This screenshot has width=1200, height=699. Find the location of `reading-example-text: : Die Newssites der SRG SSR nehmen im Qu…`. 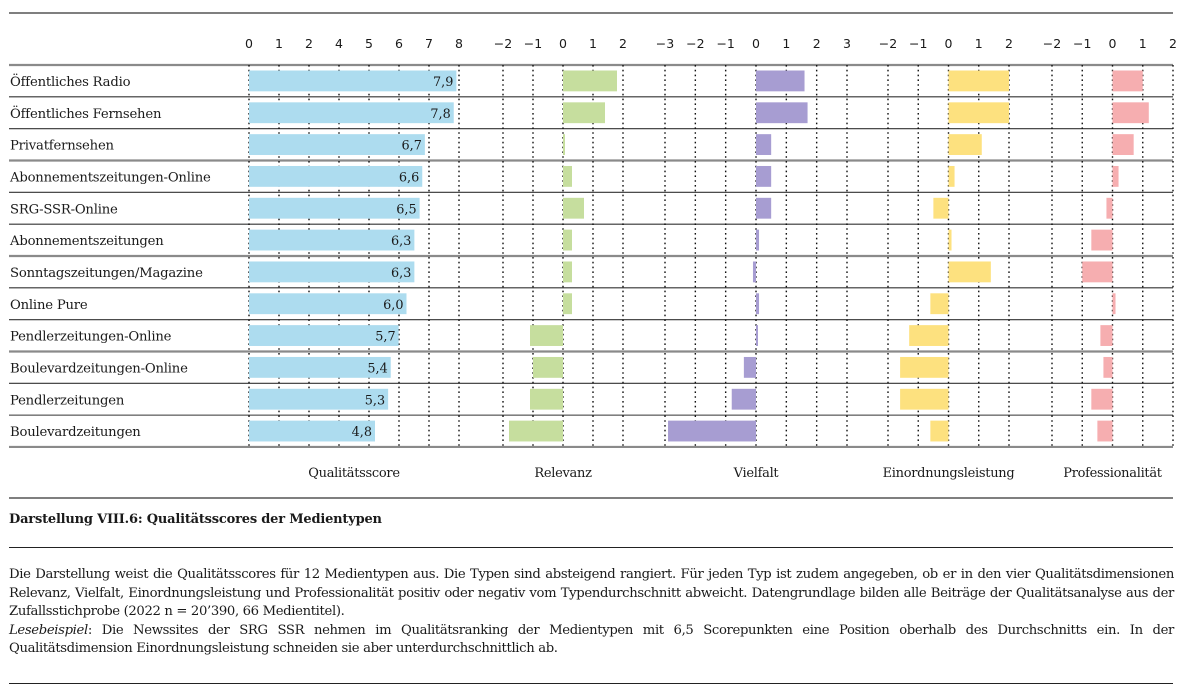

reading-example-text: : Die Newssites der SRG SSR nehmen im Qu… is located at coordinates (591, 639).